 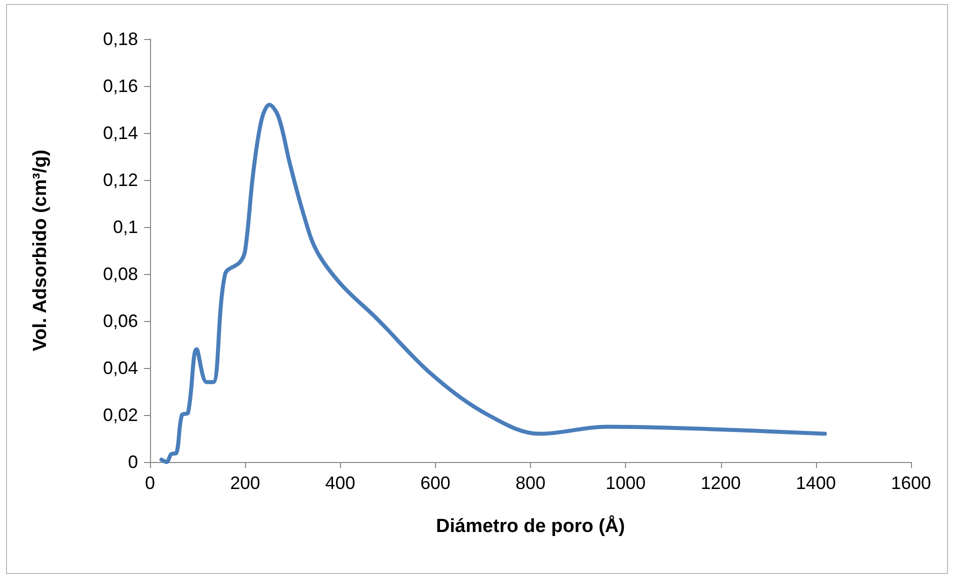 I want to click on x-tick-label: 1000, so click(x=626, y=483).